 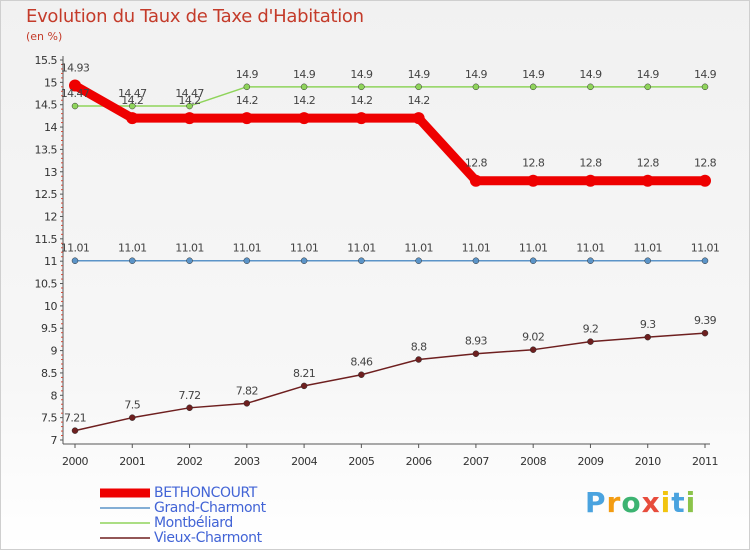 What do you see at coordinates (49, 328) in the screenshot?
I see `y-tick-label: 9.5` at bounding box center [49, 328].